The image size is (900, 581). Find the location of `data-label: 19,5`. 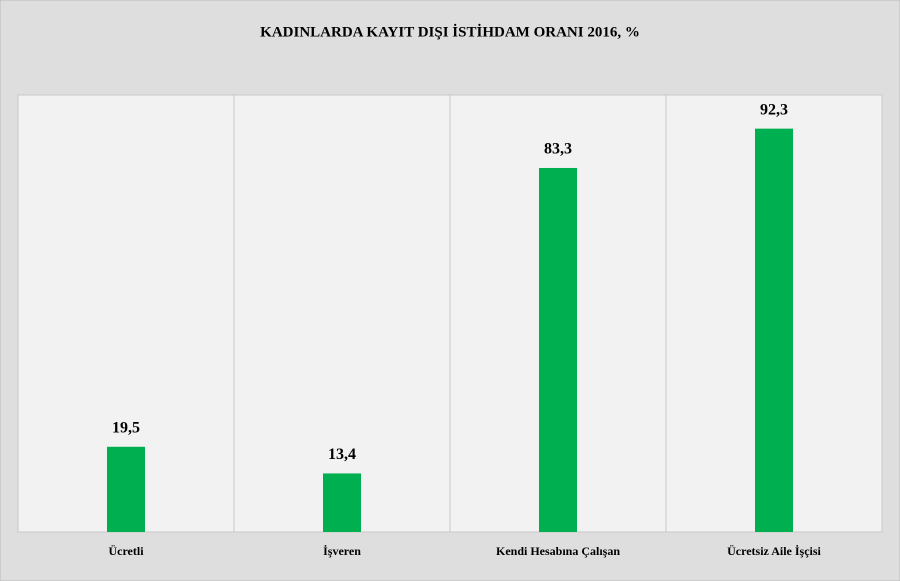

data-label: 19,5 is located at coordinates (126, 427).